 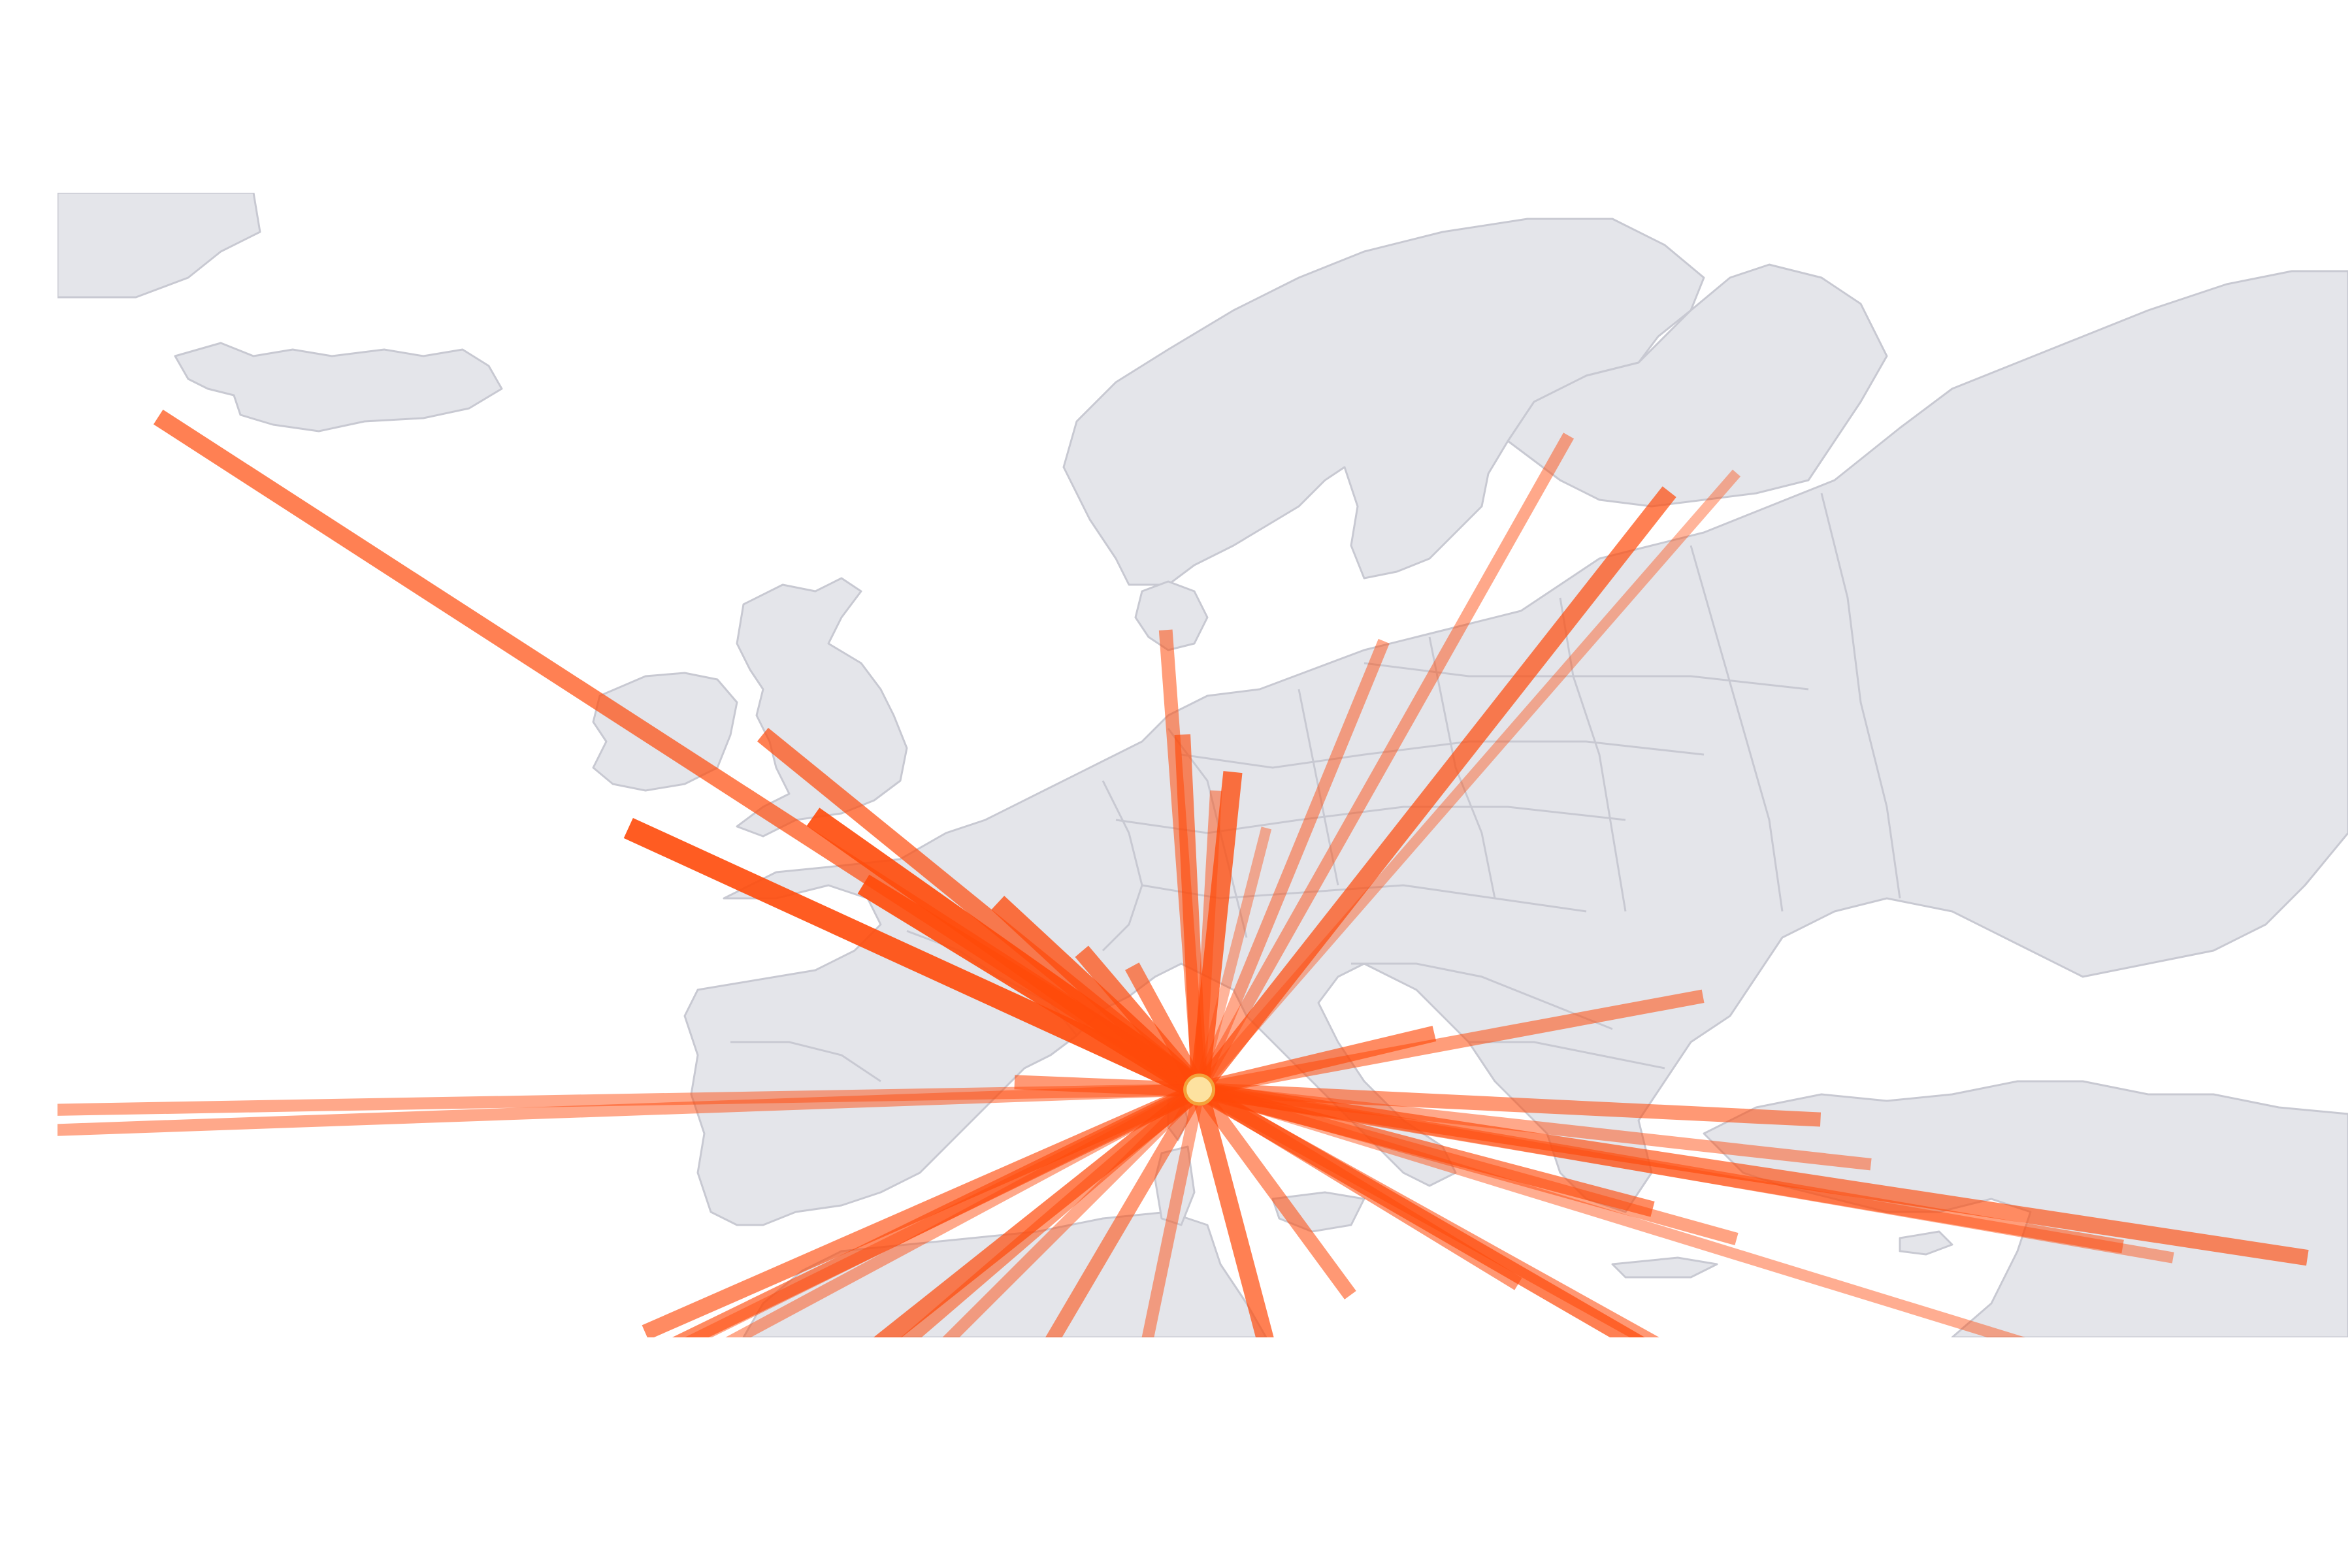 What do you see at coordinates (1664, 1267) in the screenshot?
I see `land-crete` at bounding box center [1664, 1267].